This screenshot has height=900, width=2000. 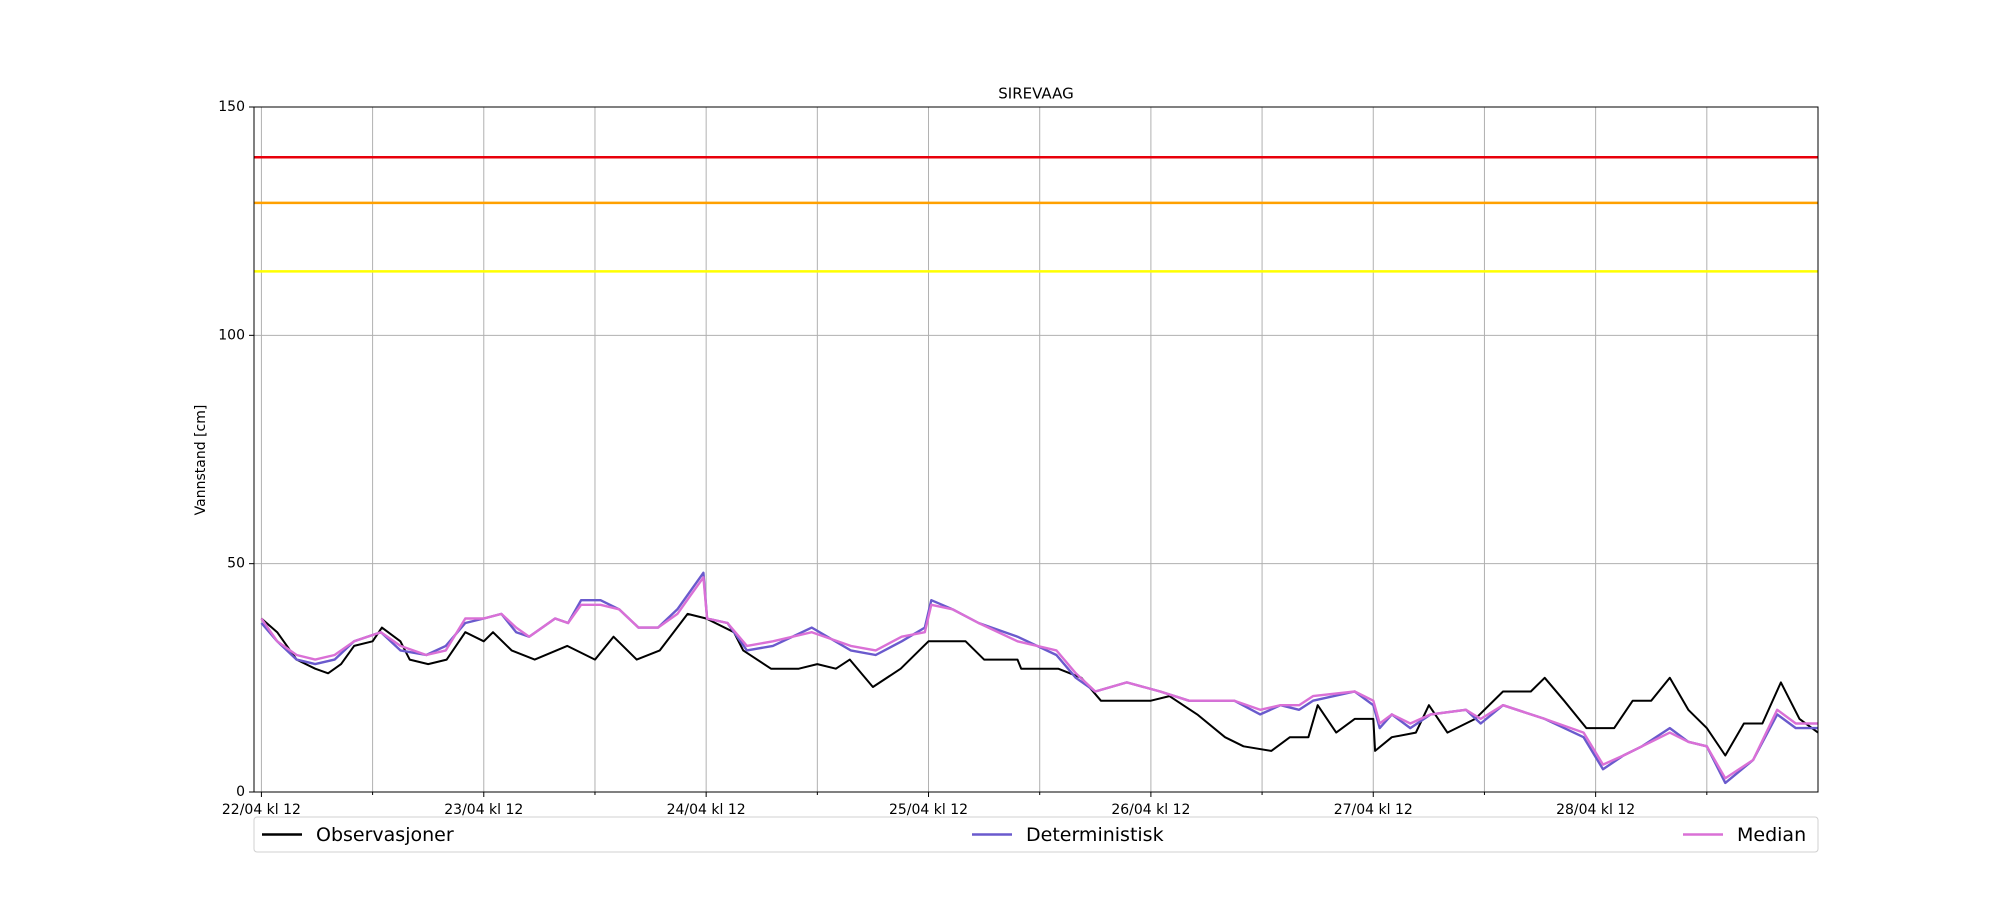 I want to click on y-tick-label: 100, so click(x=231, y=335).